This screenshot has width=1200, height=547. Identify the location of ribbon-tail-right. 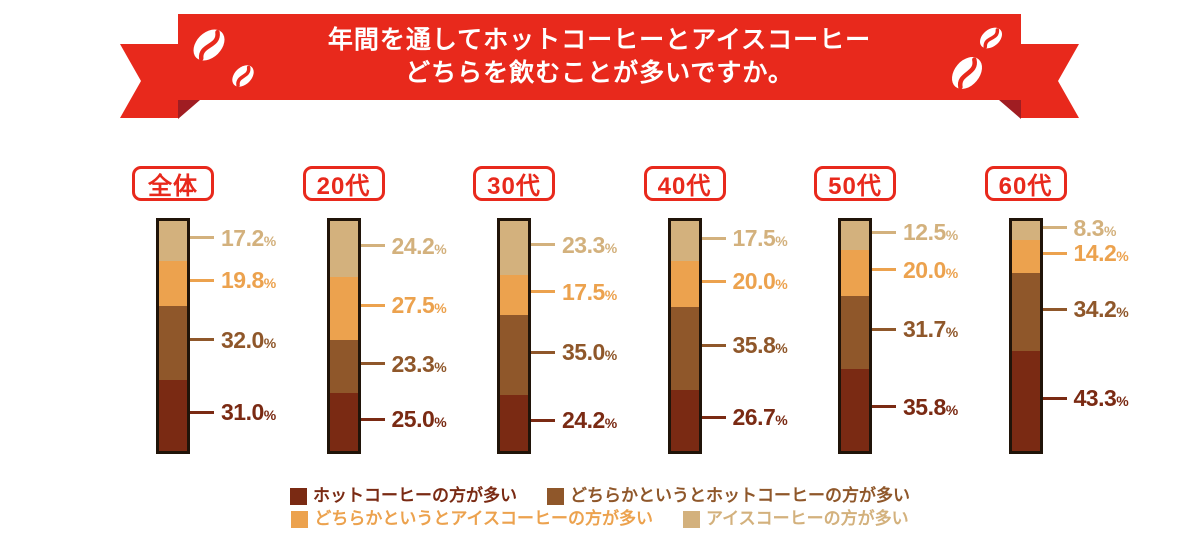
(1050, 81).